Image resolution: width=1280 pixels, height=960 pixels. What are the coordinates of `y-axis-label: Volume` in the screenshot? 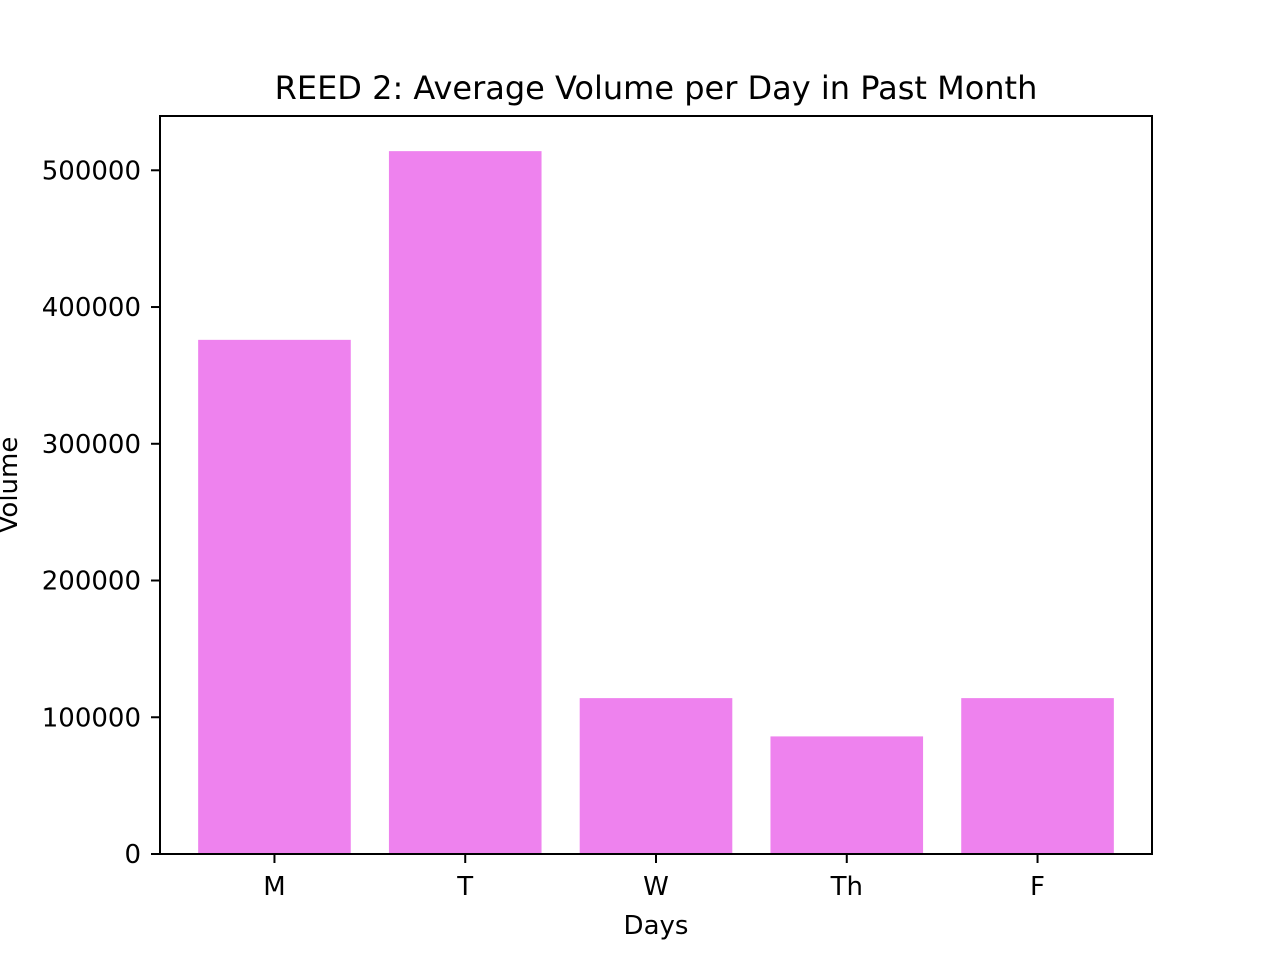 It's located at (12, 485).